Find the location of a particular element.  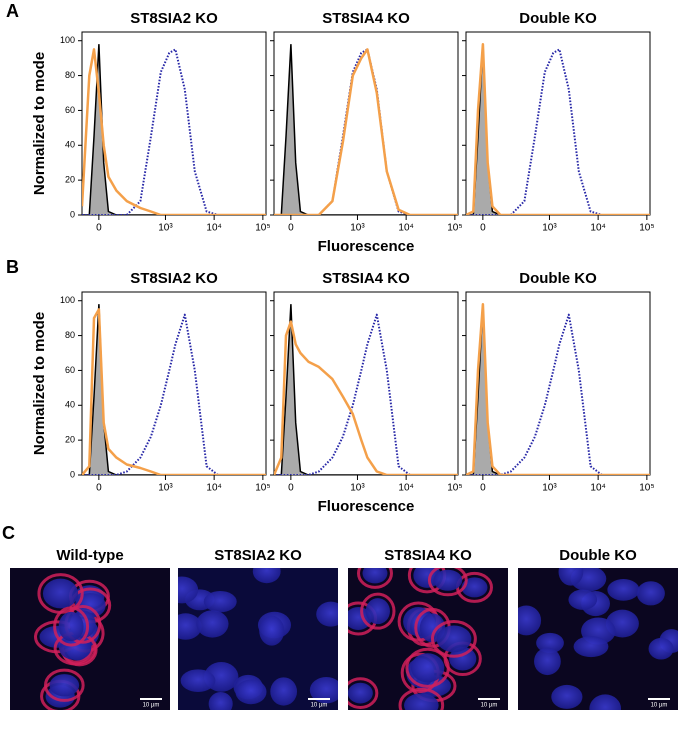

panel-label: C is located at coordinates (8, 533).